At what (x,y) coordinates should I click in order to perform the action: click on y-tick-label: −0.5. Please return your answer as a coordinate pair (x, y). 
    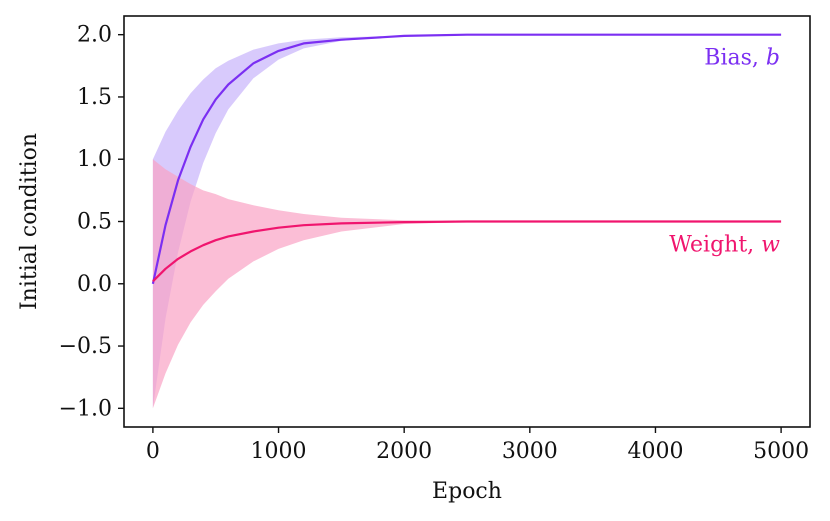
    Looking at the image, I should click on (85, 346).